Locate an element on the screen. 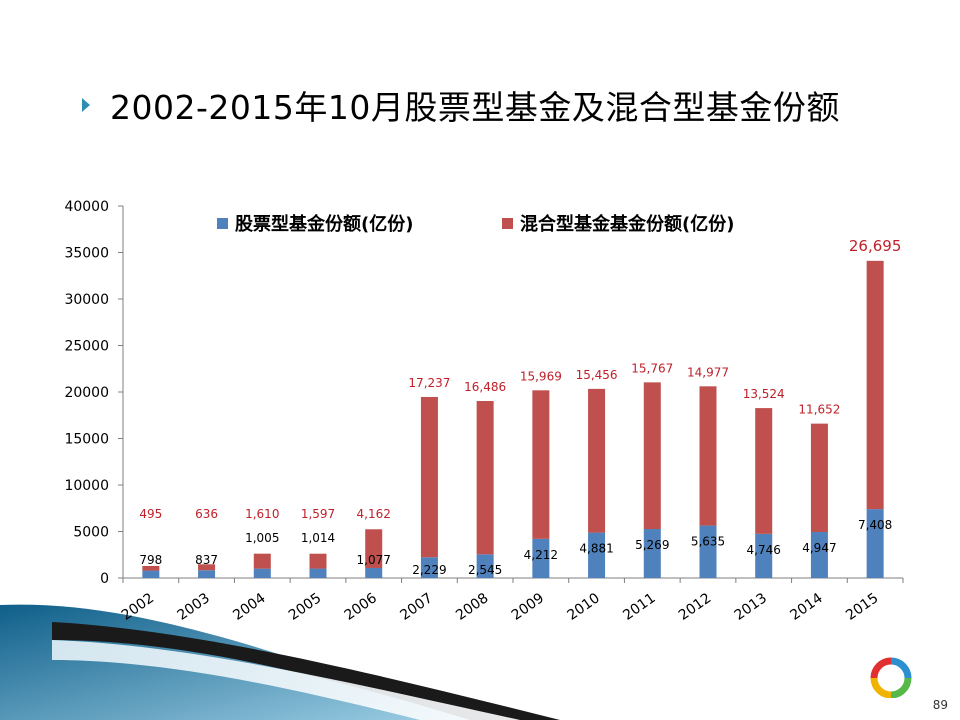  data-label-mixed: 1,610 is located at coordinates (262, 514).